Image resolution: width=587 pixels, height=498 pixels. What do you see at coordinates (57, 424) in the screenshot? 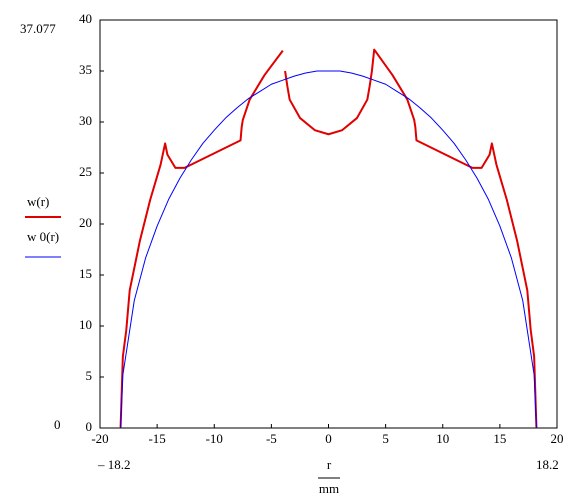
I see `y-min-label: 0` at bounding box center [57, 424].